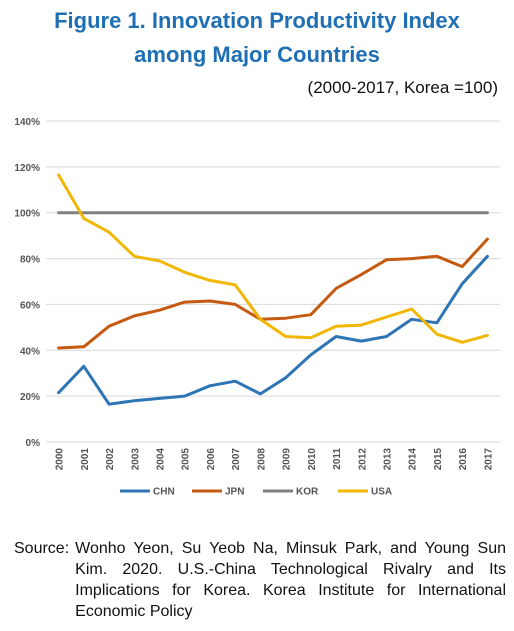 Image resolution: width=514 pixels, height=631 pixels. I want to click on chart-title-line-2: among Major Countries, so click(257, 54).